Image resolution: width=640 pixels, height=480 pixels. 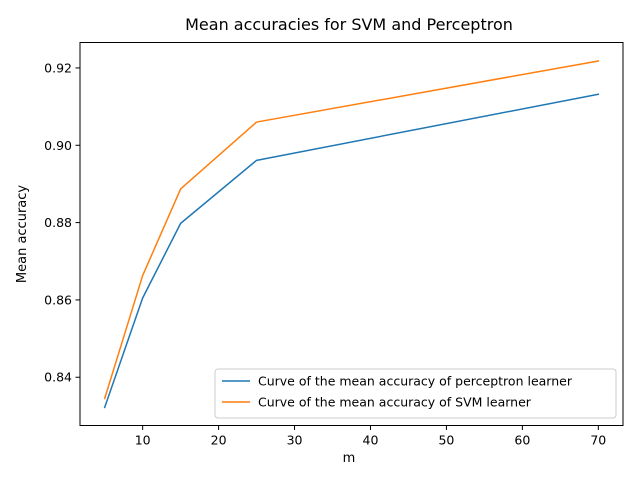 What do you see at coordinates (371, 440) in the screenshot?
I see `x-tick-label: 40` at bounding box center [371, 440].